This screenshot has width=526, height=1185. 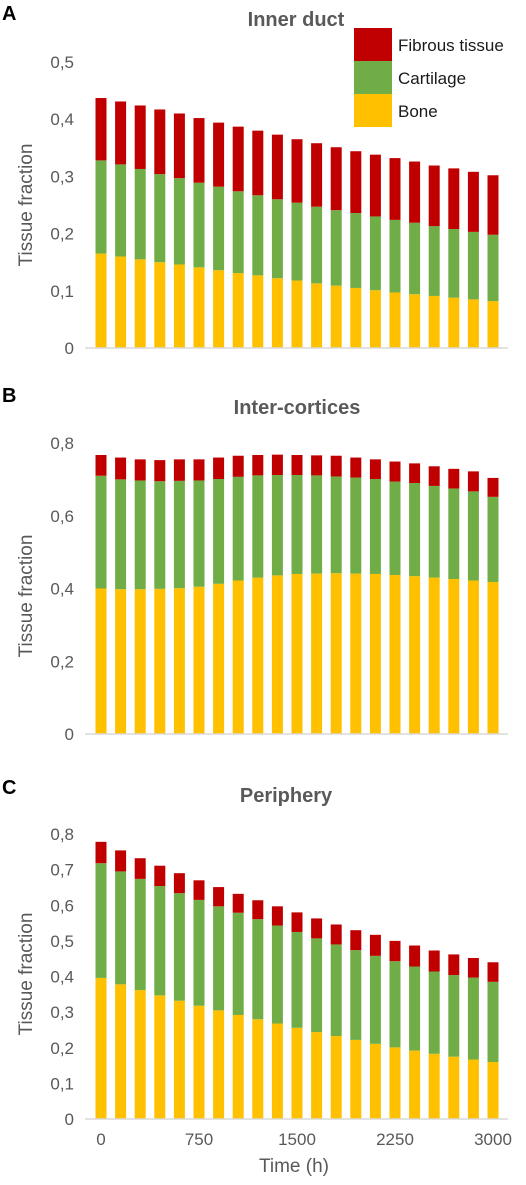 I want to click on y-tick-labels: 0 0,1 0,2 0,3 0,4 0,5, so click(x=62, y=205).